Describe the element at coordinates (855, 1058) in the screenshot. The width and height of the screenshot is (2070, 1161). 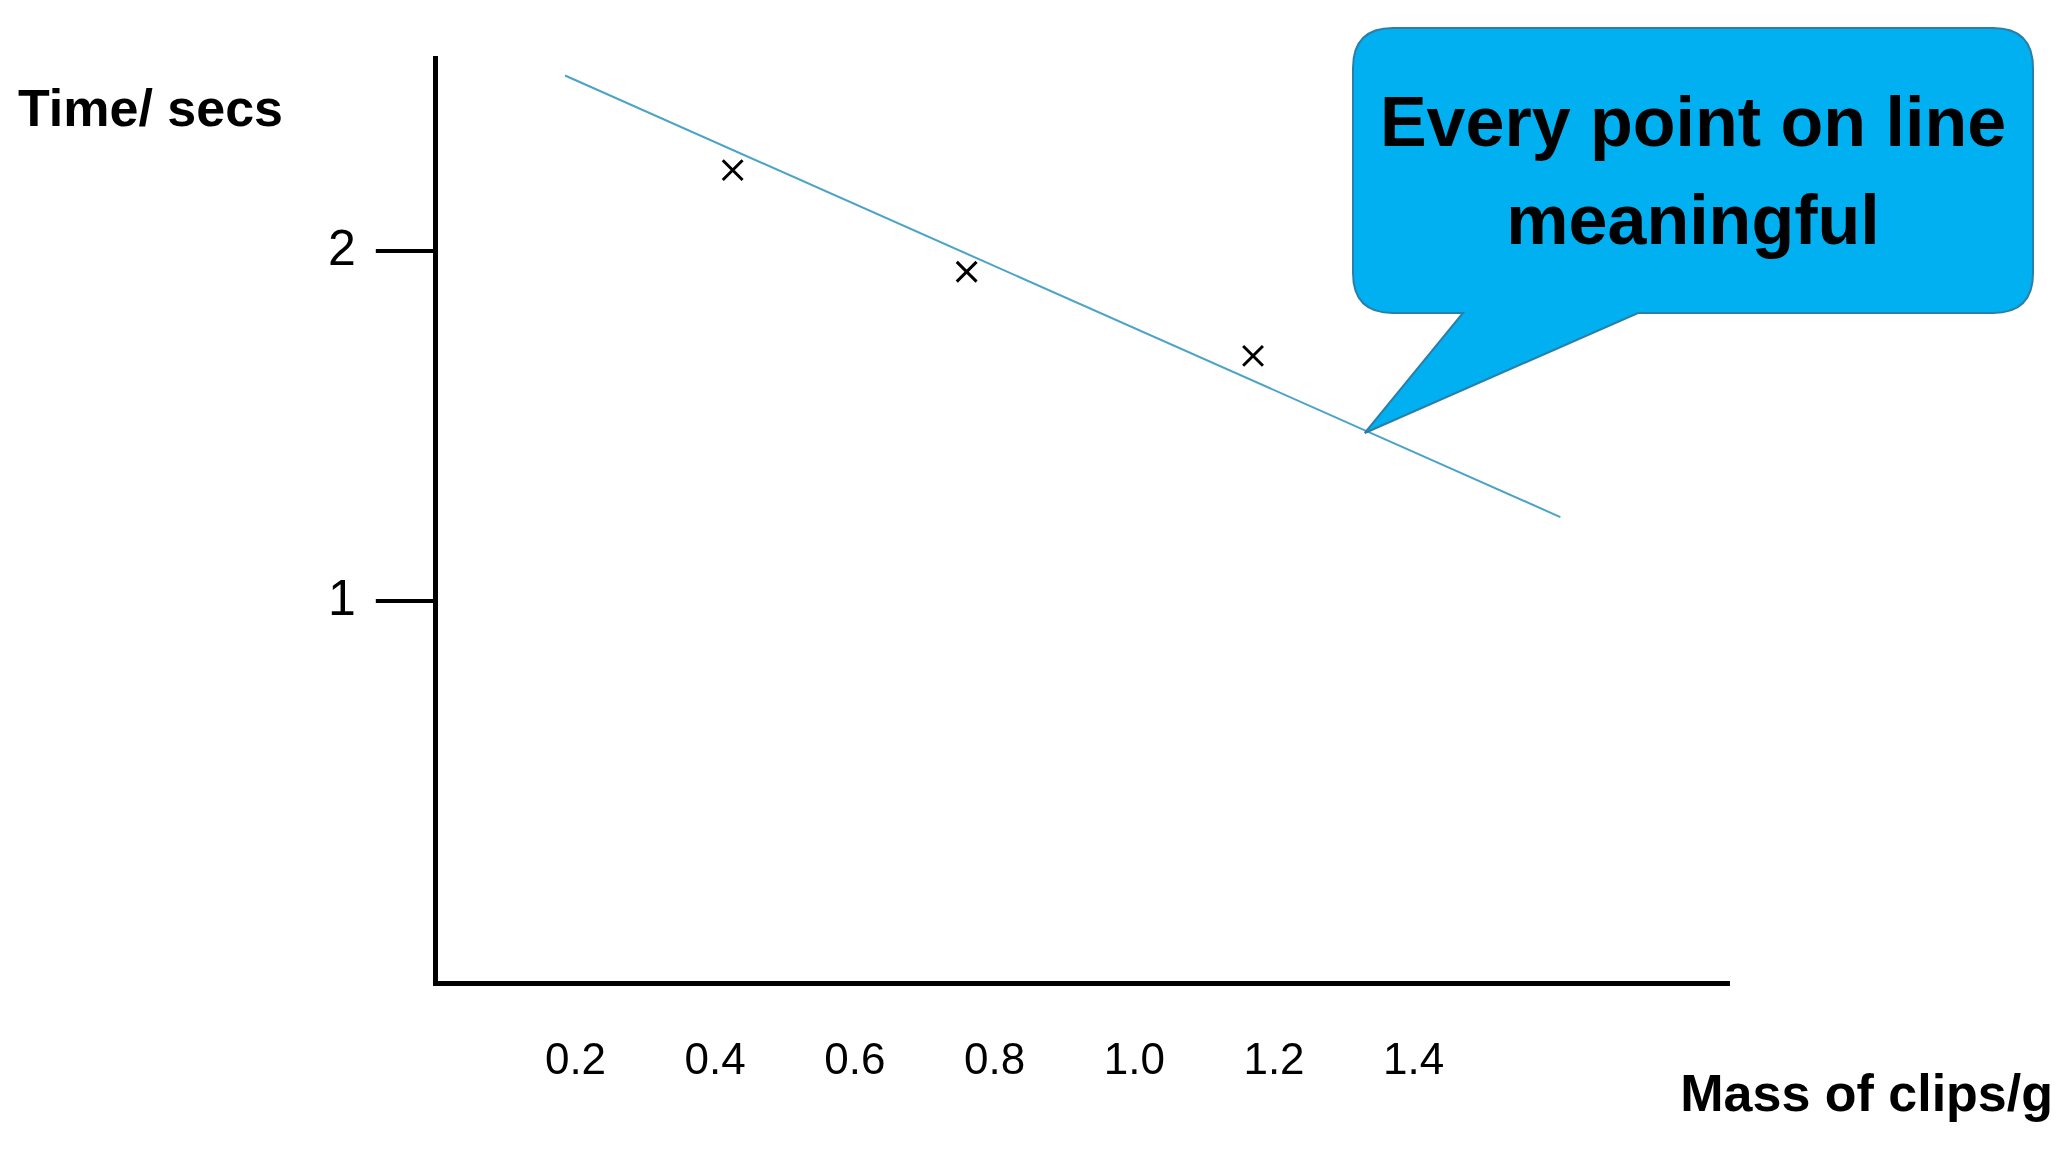
I see `x-tick-label: 0.6` at that location.